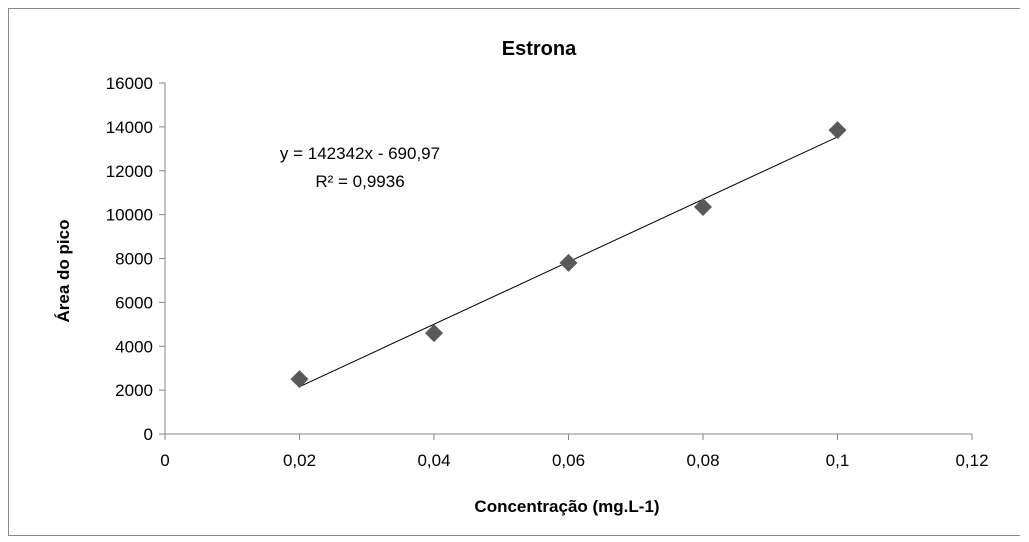  I want to click on x-tick-label: 0, so click(164, 460).